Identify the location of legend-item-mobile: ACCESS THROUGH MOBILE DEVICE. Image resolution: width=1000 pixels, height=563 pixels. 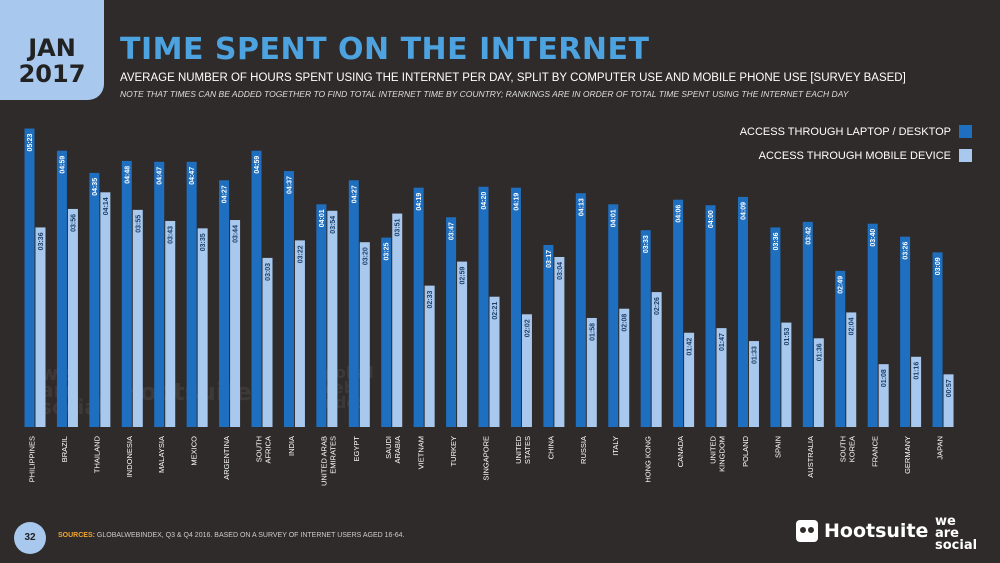
(865, 155).